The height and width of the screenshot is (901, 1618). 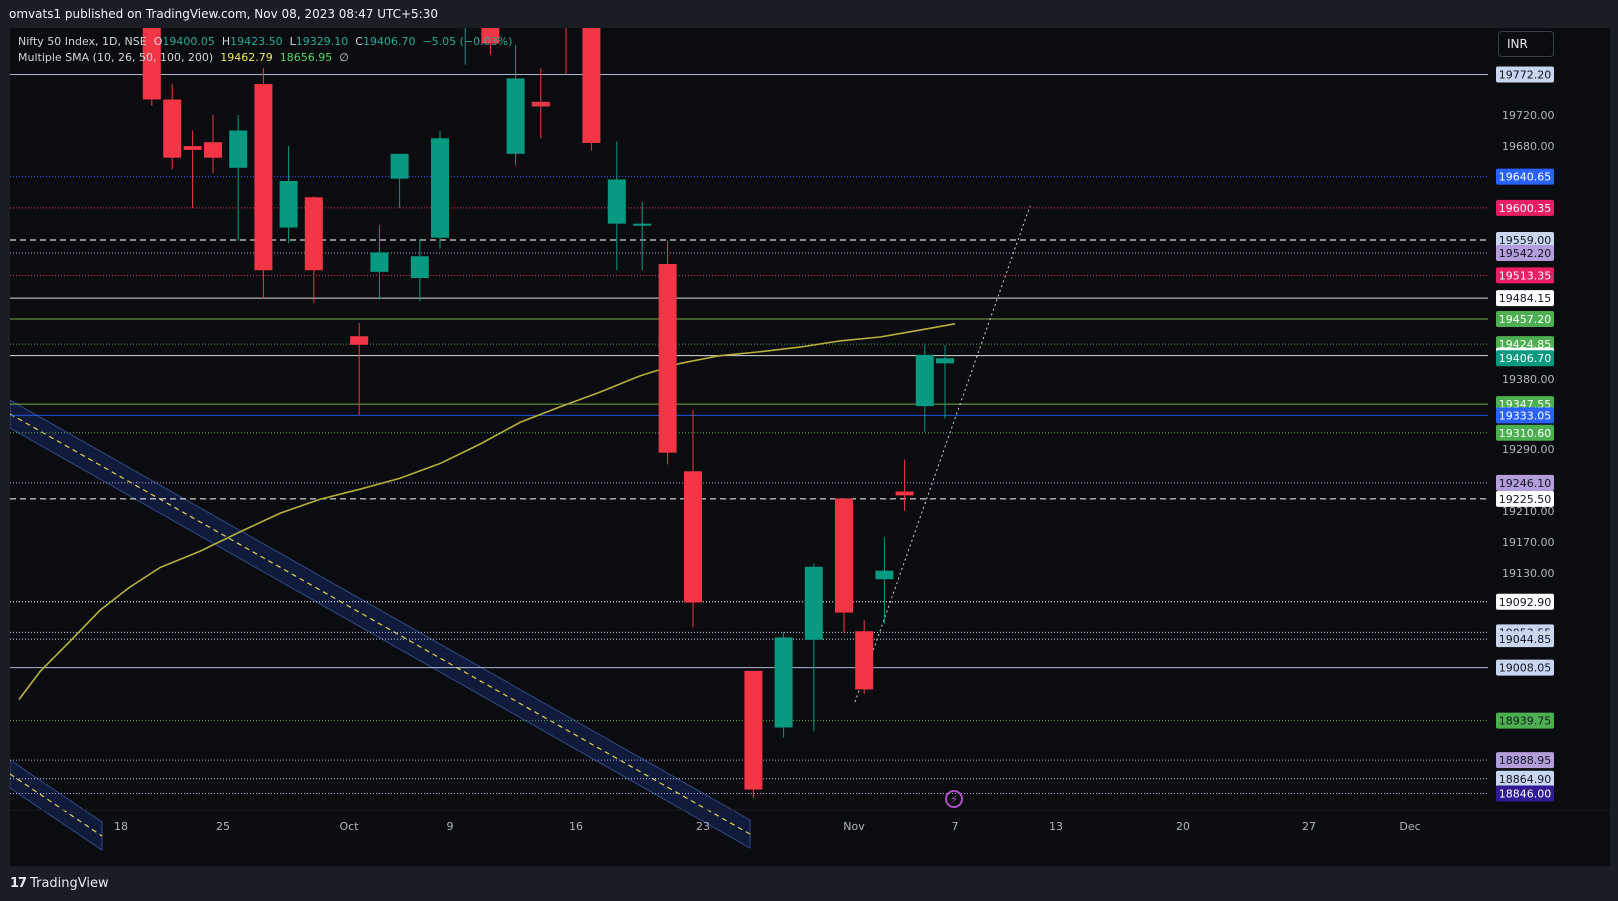 I want to click on price-tick-label: 19170.00, so click(x=1528, y=542).